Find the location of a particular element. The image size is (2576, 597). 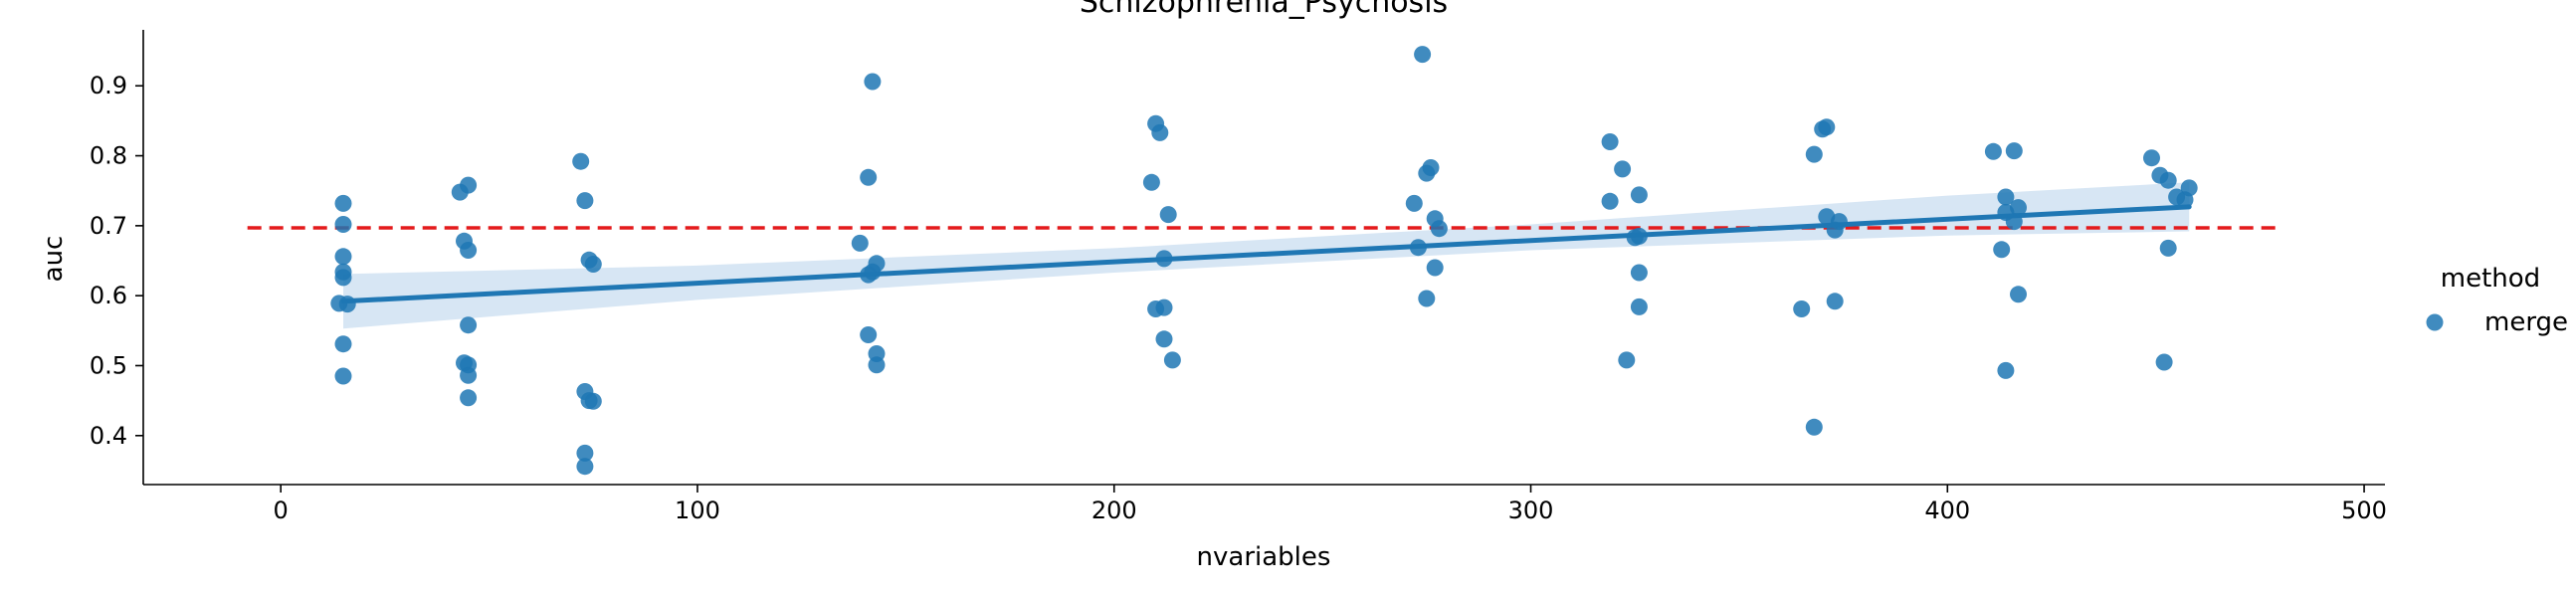

y-tick-label: 0.5 is located at coordinates (108, 365).